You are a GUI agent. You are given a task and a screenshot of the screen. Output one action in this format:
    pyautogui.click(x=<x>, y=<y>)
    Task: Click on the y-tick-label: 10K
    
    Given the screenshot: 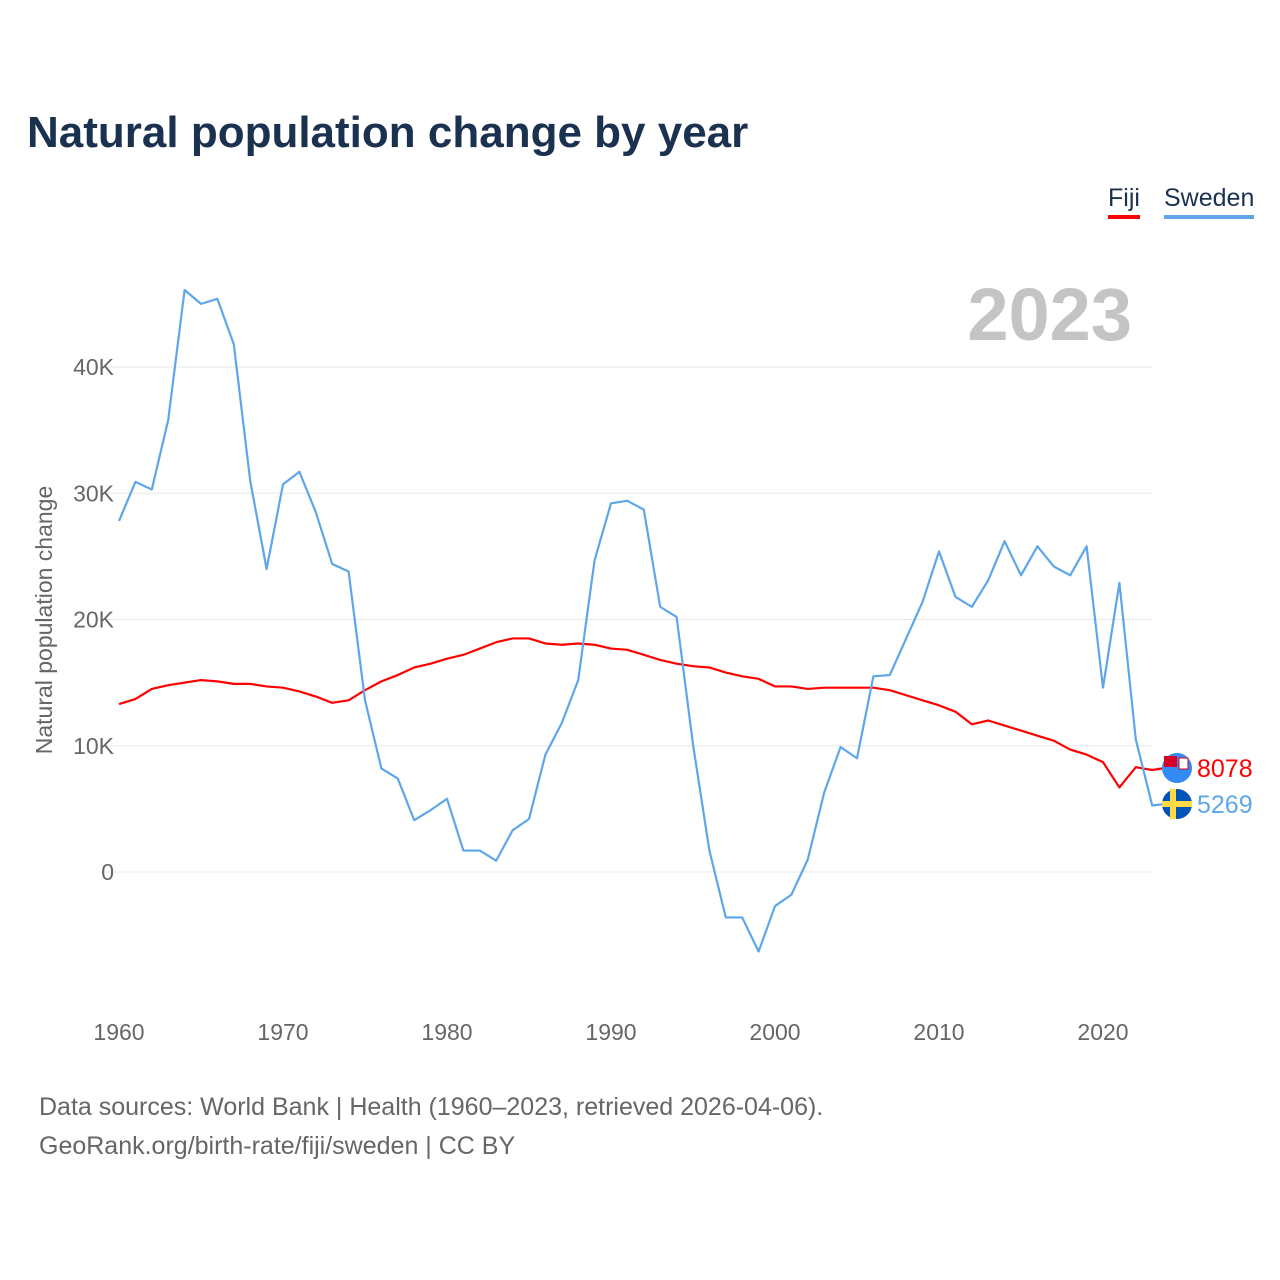 What is the action you would take?
    pyautogui.click(x=94, y=746)
    